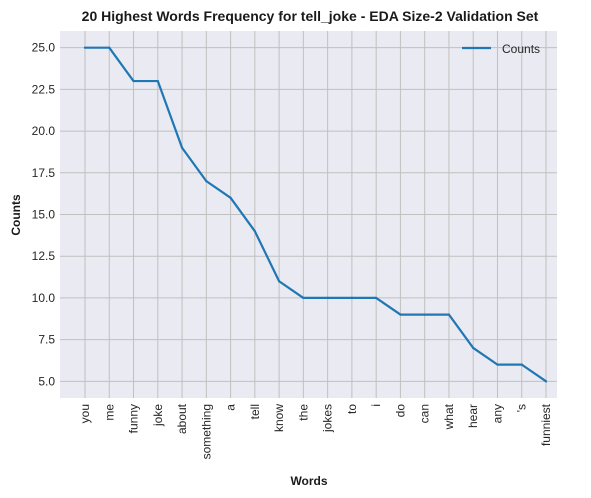 The image size is (591, 498). I want to click on x-tick-label: to, so click(352, 409).